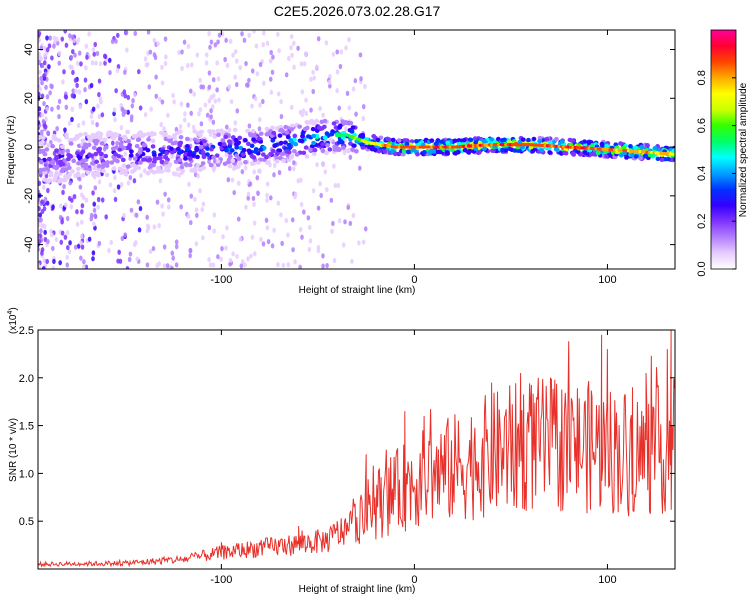  I want to click on x-tick-label: 0, so click(414, 580).